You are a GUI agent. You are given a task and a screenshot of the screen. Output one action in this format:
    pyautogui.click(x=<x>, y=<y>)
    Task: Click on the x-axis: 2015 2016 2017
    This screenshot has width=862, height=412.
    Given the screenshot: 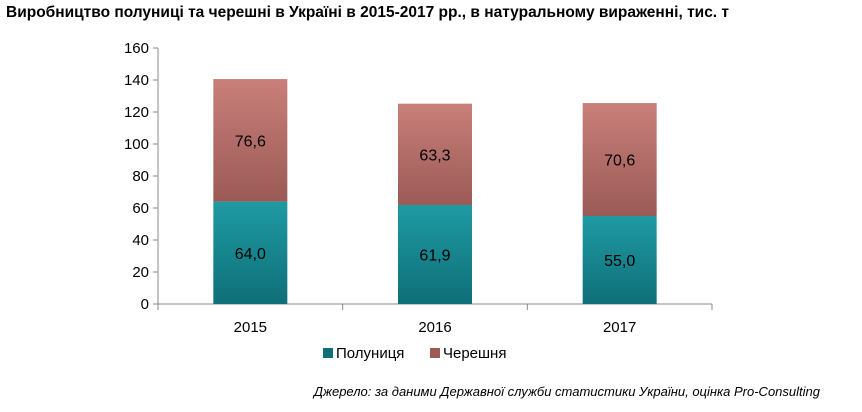 What is the action you would take?
    pyautogui.click(x=435, y=319)
    